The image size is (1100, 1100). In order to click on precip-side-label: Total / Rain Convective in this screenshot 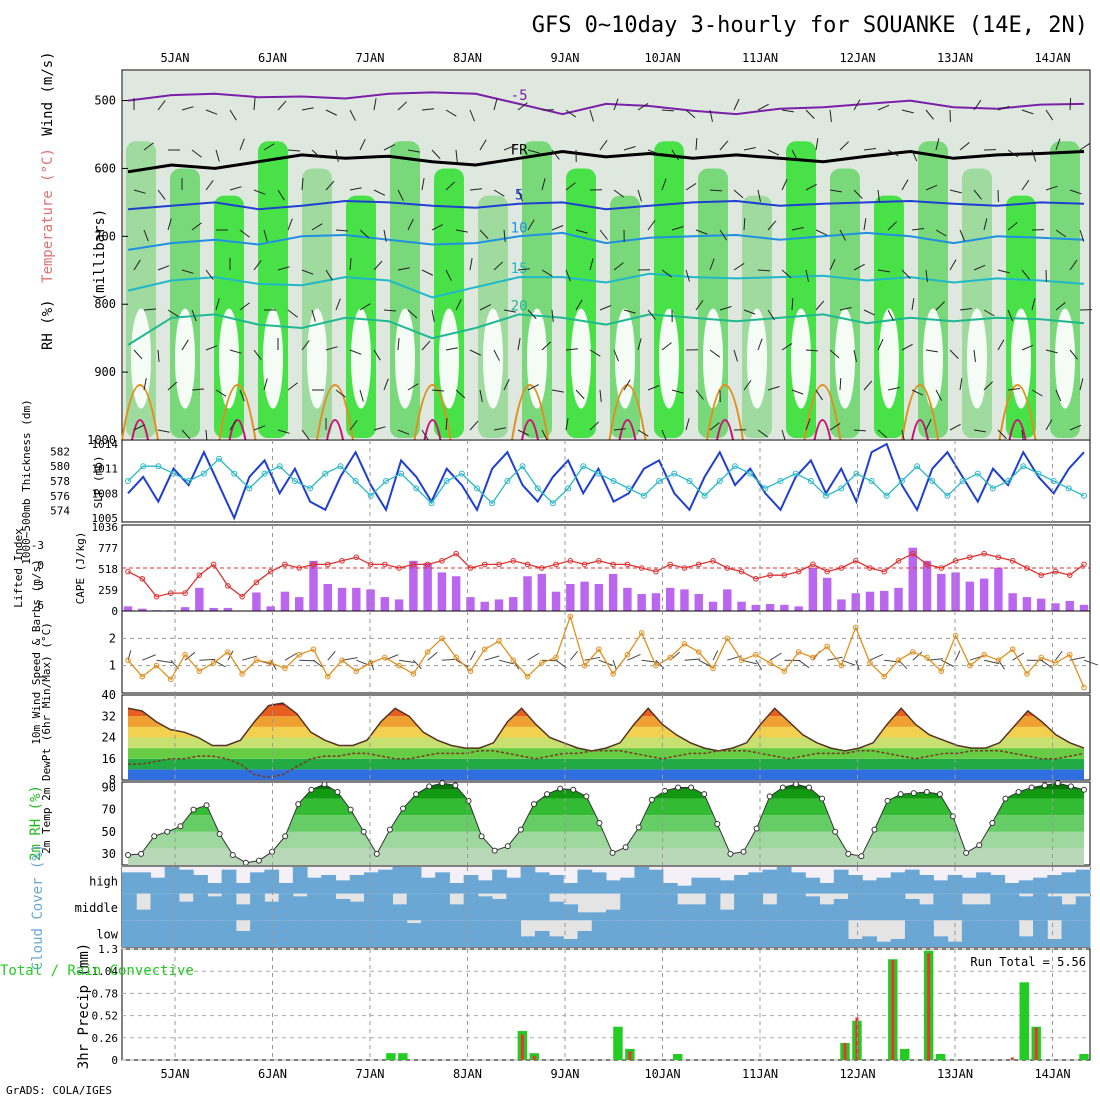, I will do `click(97, 971)`.